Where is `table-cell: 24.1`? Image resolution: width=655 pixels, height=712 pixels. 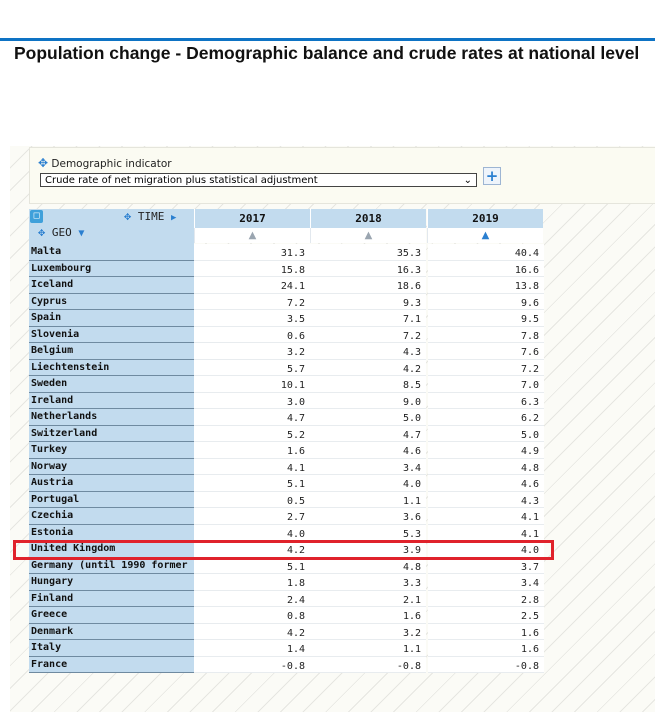
table-cell: 24.1 is located at coordinates (252, 285).